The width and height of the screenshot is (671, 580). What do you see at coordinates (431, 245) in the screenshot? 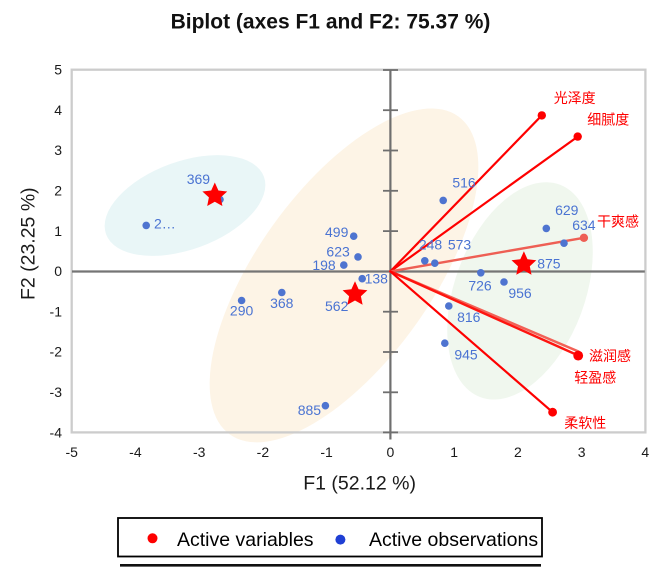
I see `svg-text: 248` at bounding box center [431, 245].